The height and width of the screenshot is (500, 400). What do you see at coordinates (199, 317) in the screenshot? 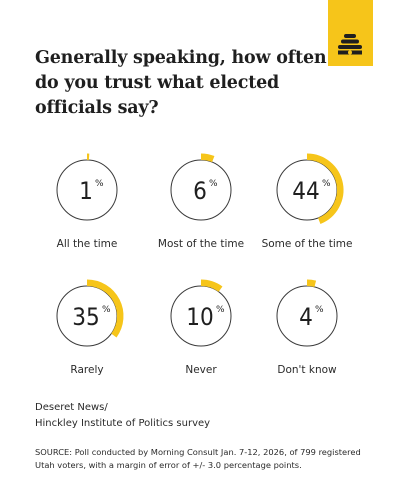
I see `value-label: 10` at bounding box center [199, 317].